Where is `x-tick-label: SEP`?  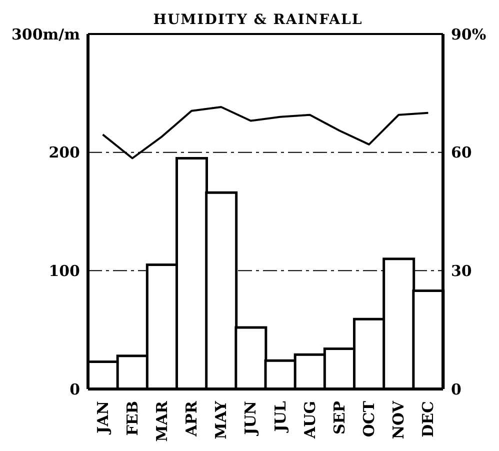
x-tick-label: SEP is located at coordinates (339, 418).